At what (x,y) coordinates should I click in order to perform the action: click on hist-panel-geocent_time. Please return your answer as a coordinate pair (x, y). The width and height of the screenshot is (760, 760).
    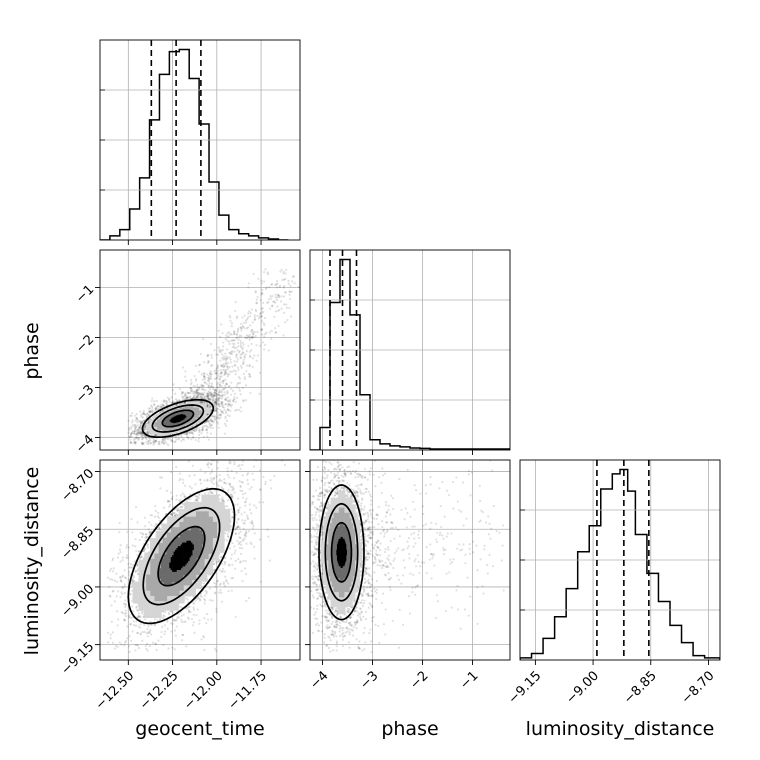
    Looking at the image, I should click on (200, 142).